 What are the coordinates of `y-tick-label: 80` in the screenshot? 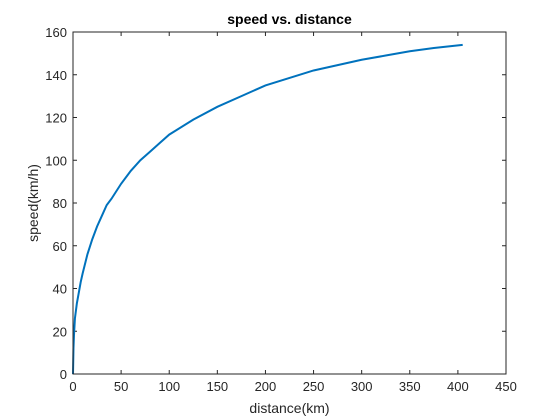 It's located at (60, 203).